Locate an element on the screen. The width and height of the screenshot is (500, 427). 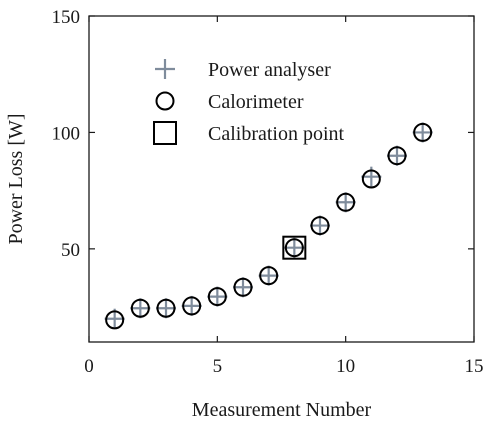
x-tick-label-1: 5 is located at coordinates (218, 366).